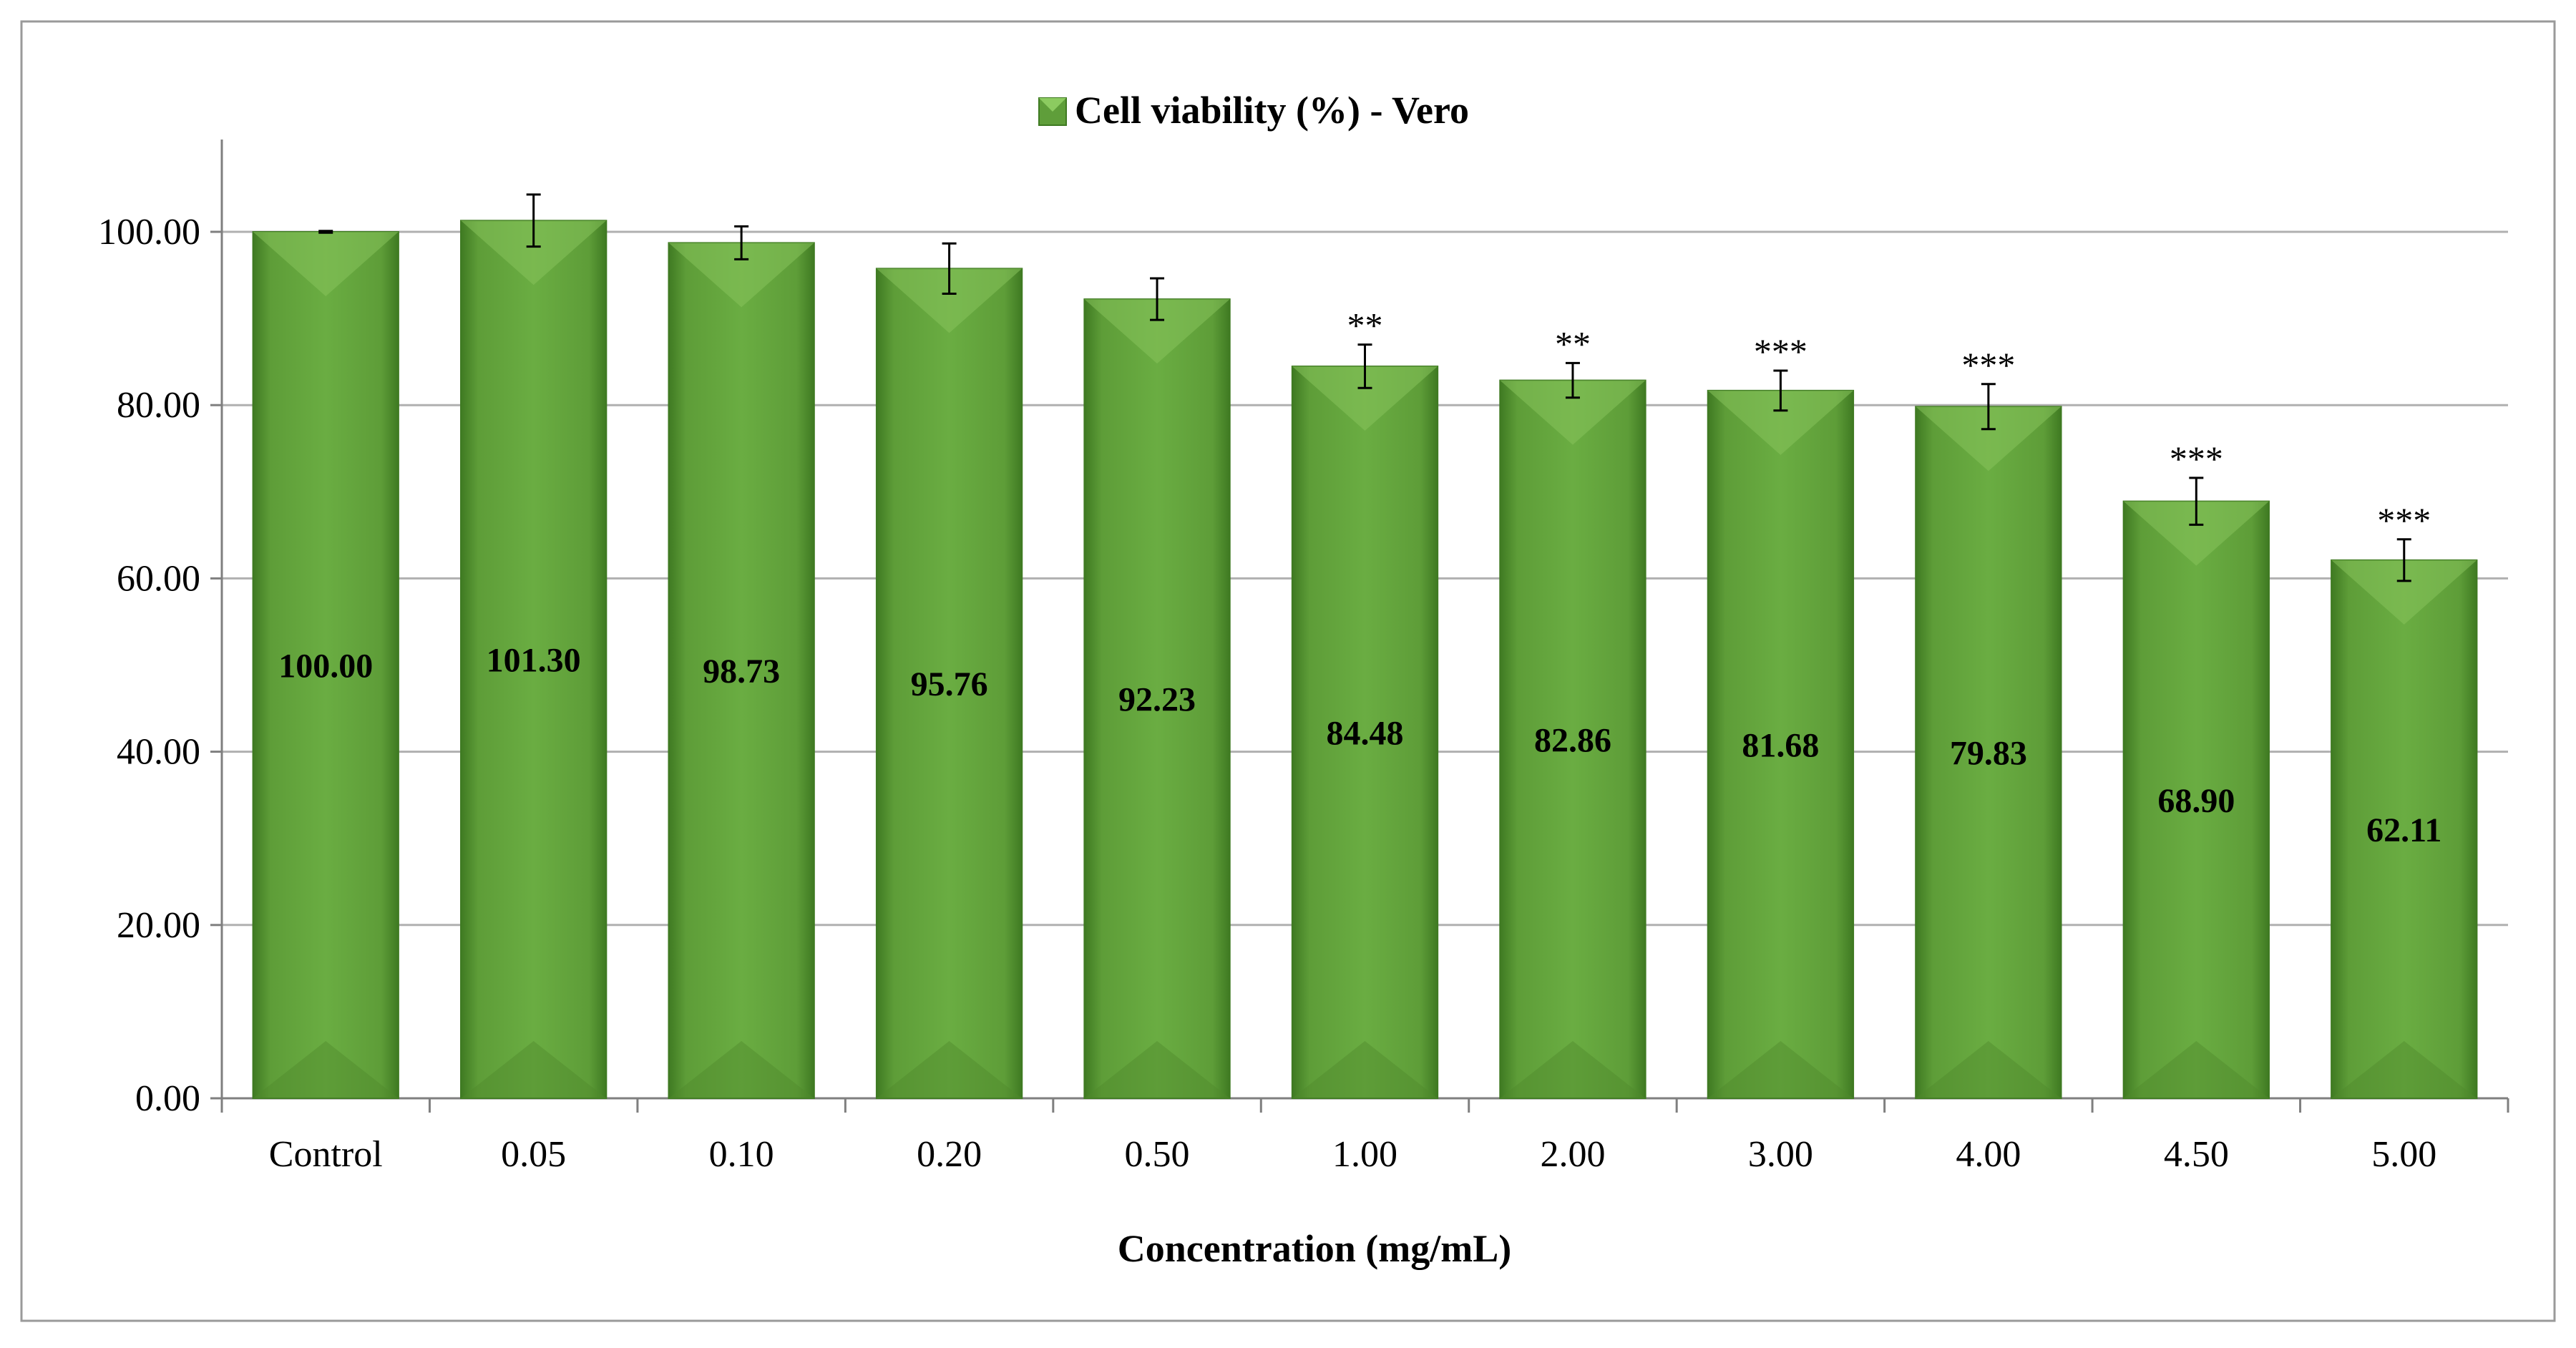 The width and height of the screenshot is (2576, 1348). Describe the element at coordinates (1988, 1154) in the screenshot. I see `x-tick-label: 4.00` at that location.